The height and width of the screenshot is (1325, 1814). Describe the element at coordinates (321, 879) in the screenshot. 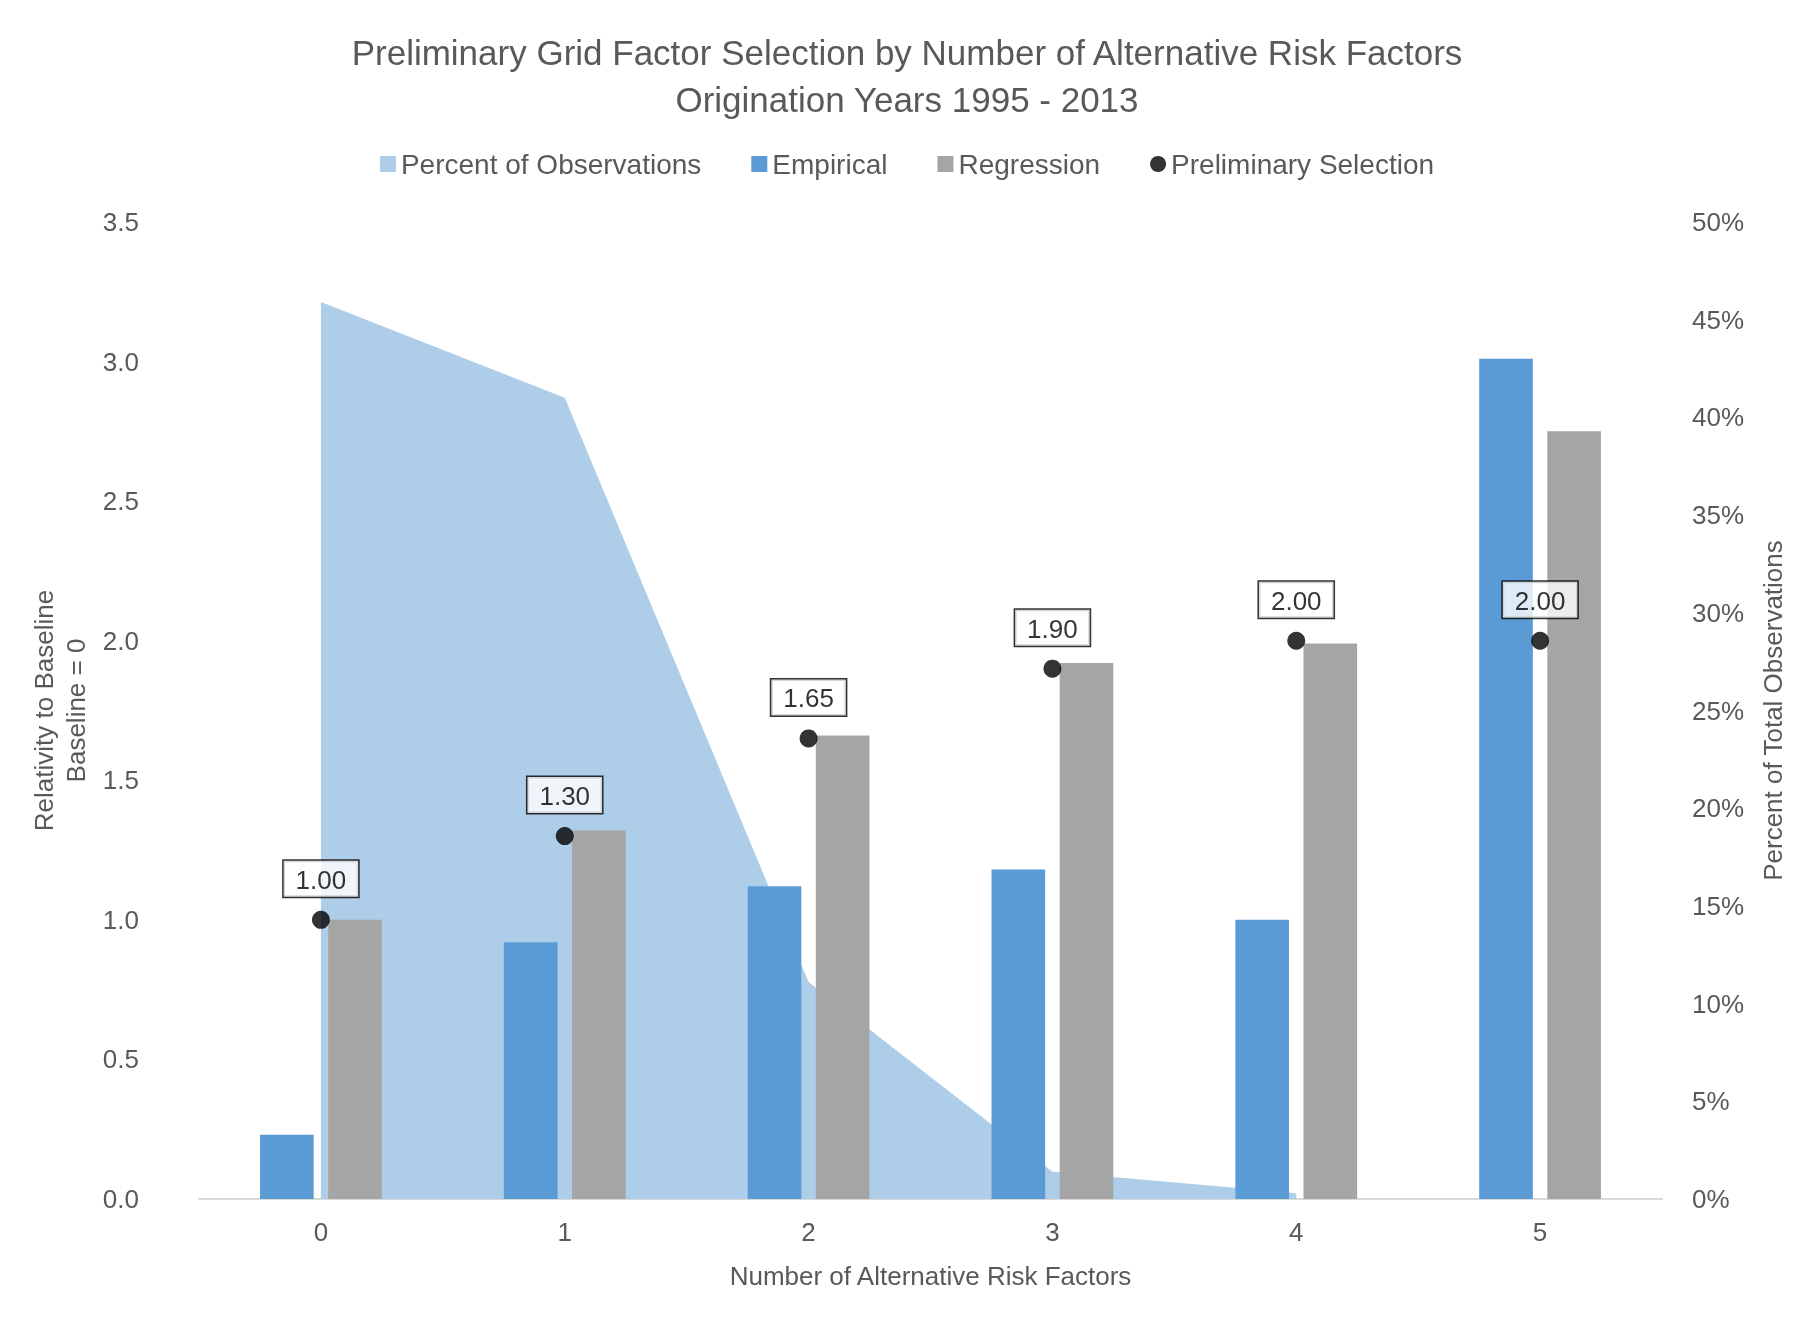

I see `data-label: 1.00` at that location.